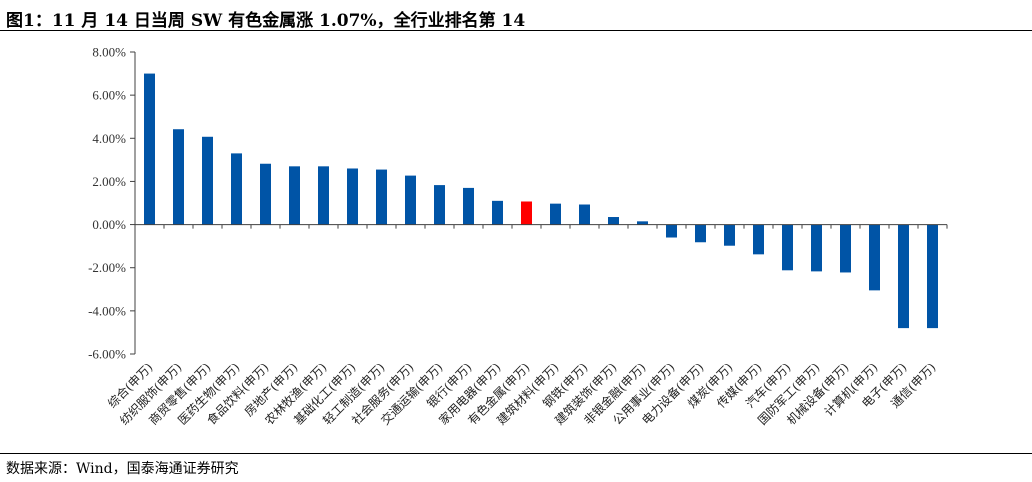  What do you see at coordinates (122, 469) in the screenshot?
I see `source-note: 数据来源：Wind，国泰海通证券研究` at bounding box center [122, 469].